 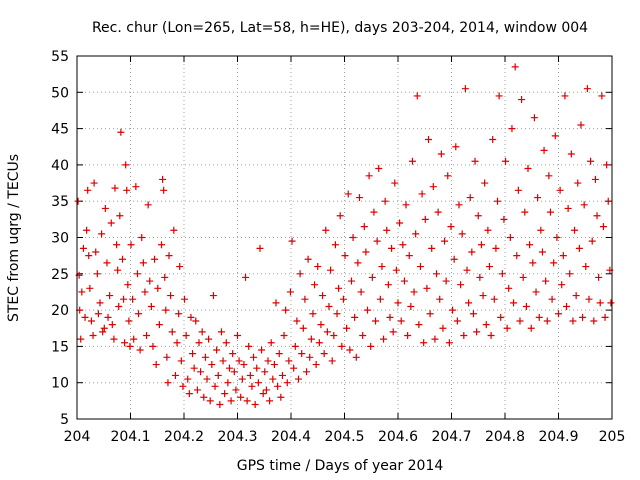 I want to click on x-tick-label: 204.2, so click(x=184, y=437).